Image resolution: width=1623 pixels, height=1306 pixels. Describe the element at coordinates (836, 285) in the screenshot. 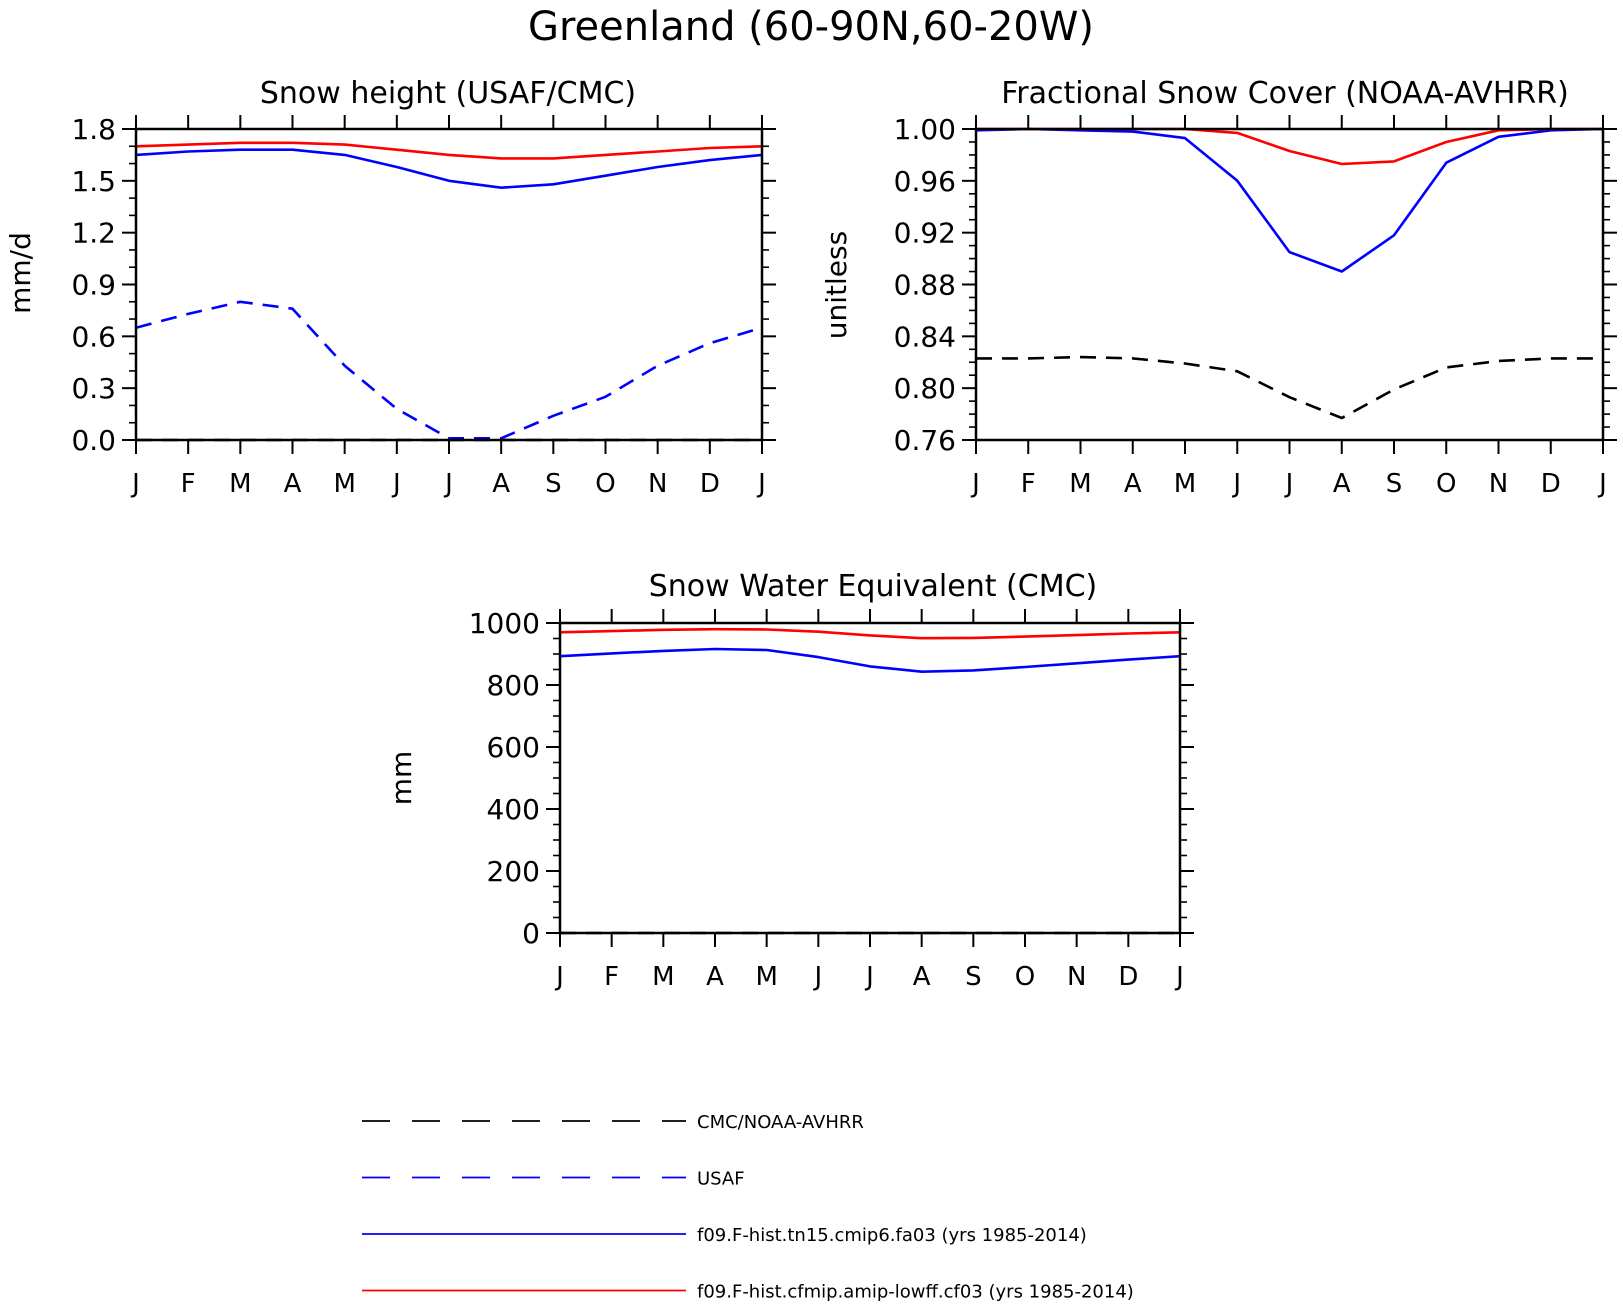

I see `y-axis-label: unitless` at that location.